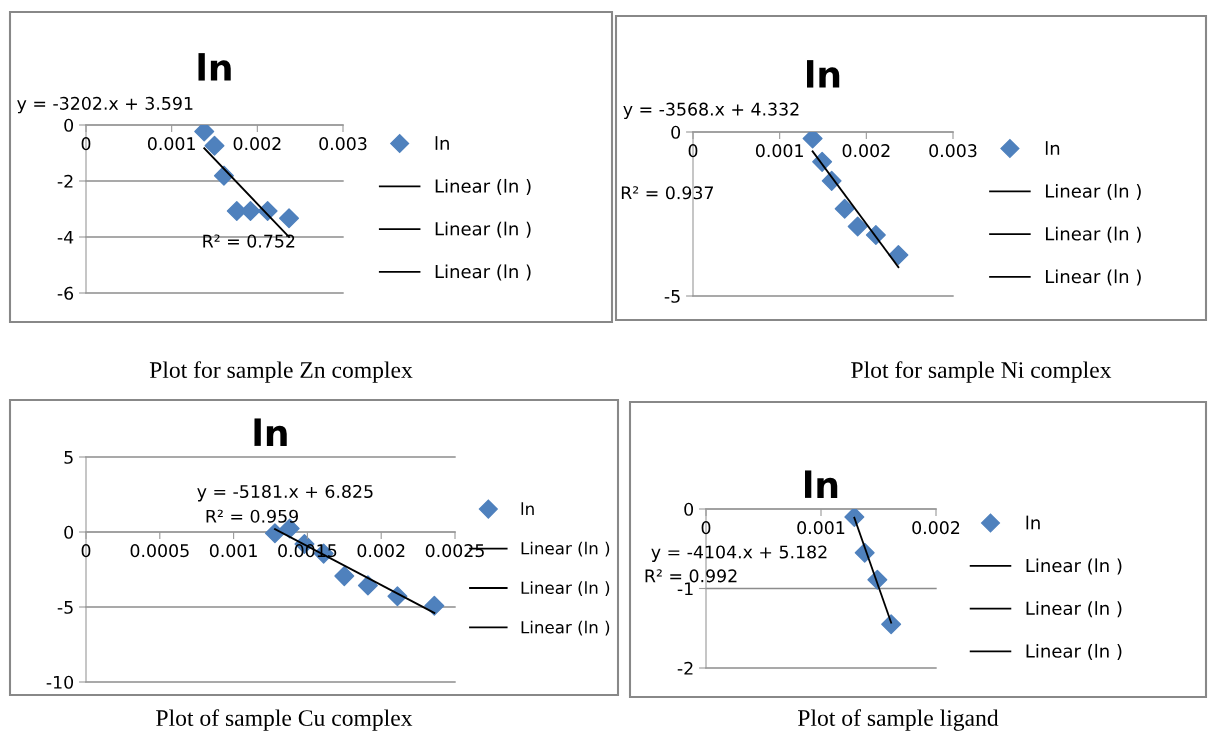  Describe the element at coordinates (105, 105) in the screenshot. I see `text: y = -3202.x + 3.591` at that location.